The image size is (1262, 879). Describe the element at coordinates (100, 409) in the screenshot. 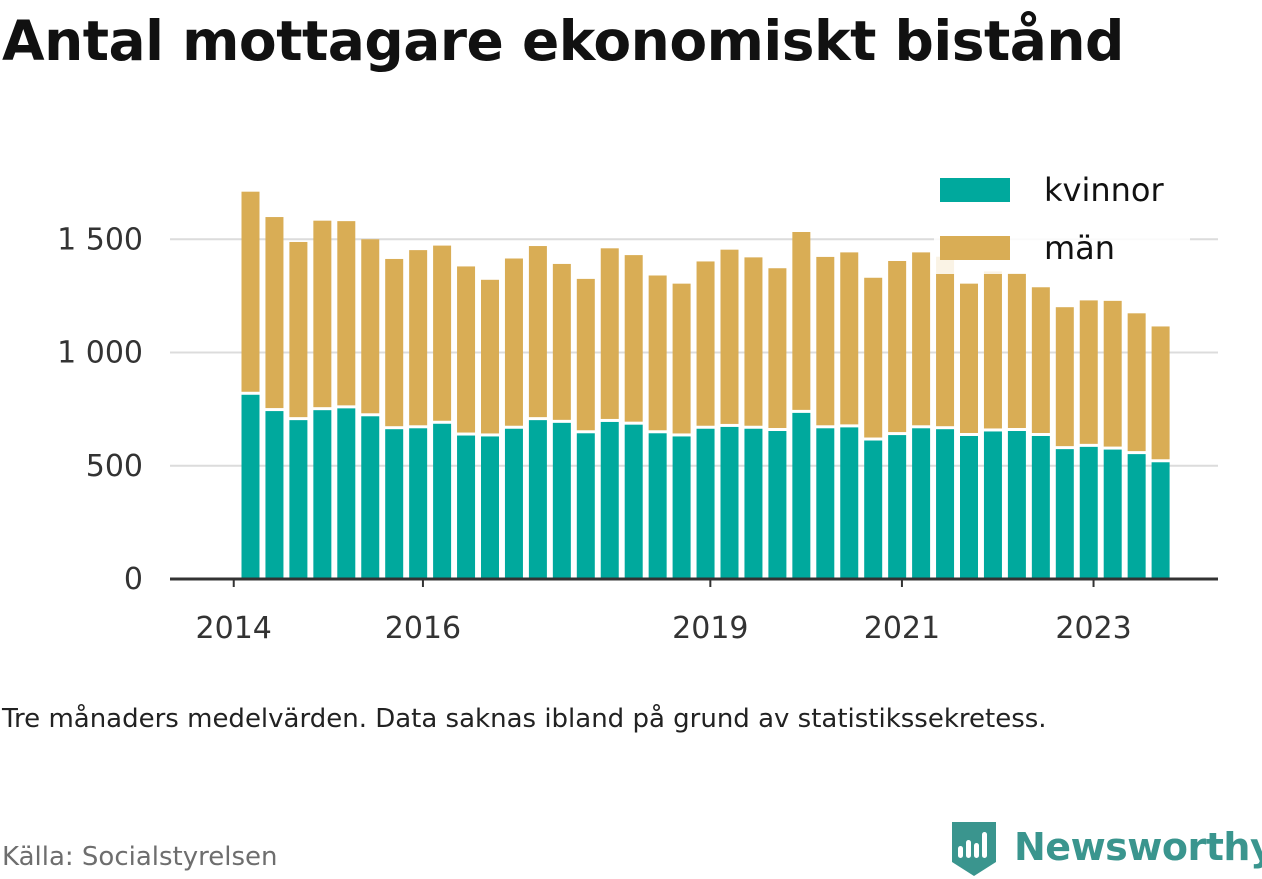

I see `y-axis-labels: 0 500 1 000 1 500` at that location.